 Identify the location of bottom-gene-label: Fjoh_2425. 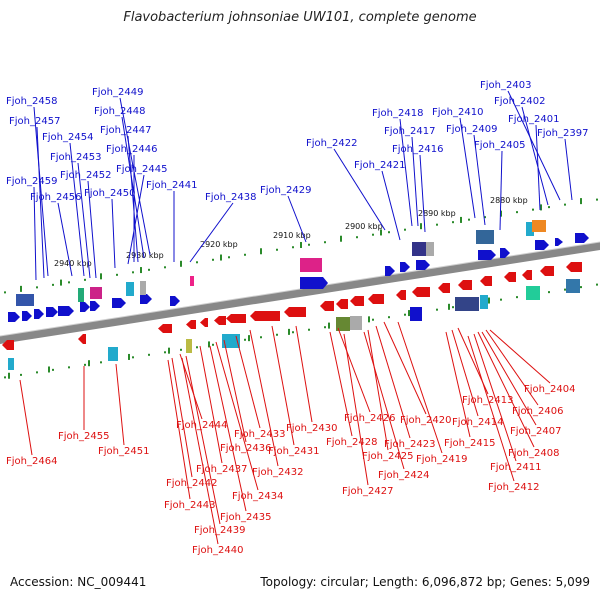
(387, 456).